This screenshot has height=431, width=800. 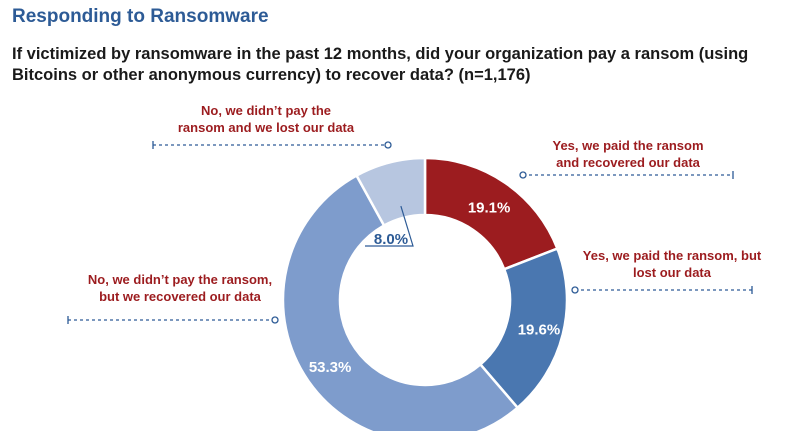 I want to click on donut-slice, so click(x=390, y=192).